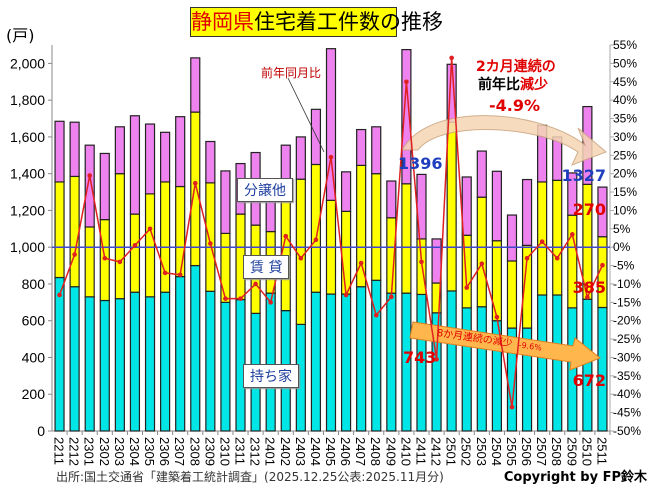 The width and height of the screenshot is (650, 487). Describe the element at coordinates (499, 85) in the screenshot. I see `two-month-line2a: 前年比` at that location.